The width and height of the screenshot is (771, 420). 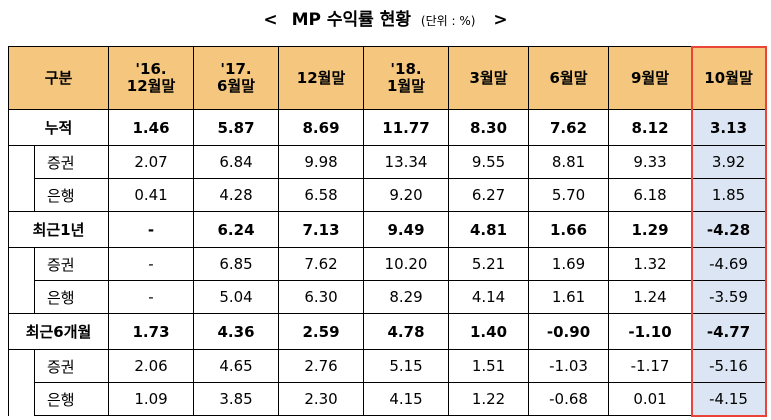 I want to click on table-row-sub: 증권 -6.85 7.62 10.20 5.21 1.69 1.32 -4.69, so click(x=387, y=264).